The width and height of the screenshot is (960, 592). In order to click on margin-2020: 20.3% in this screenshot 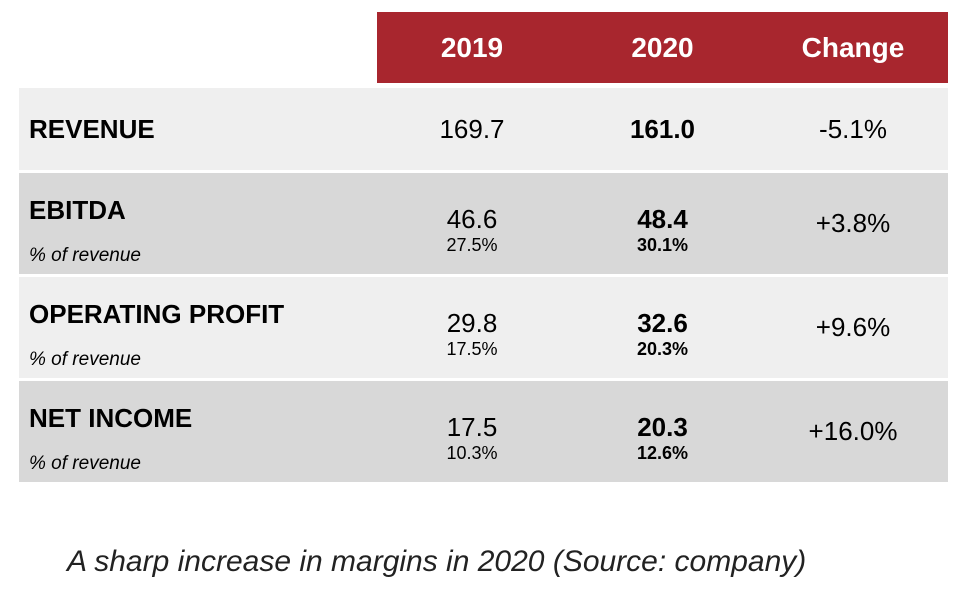, I will do `click(662, 348)`.